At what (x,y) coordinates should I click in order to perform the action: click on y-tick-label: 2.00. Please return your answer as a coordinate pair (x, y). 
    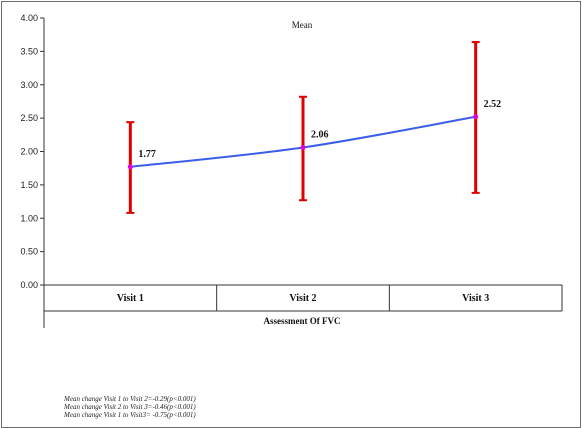
    Looking at the image, I should click on (29, 152).